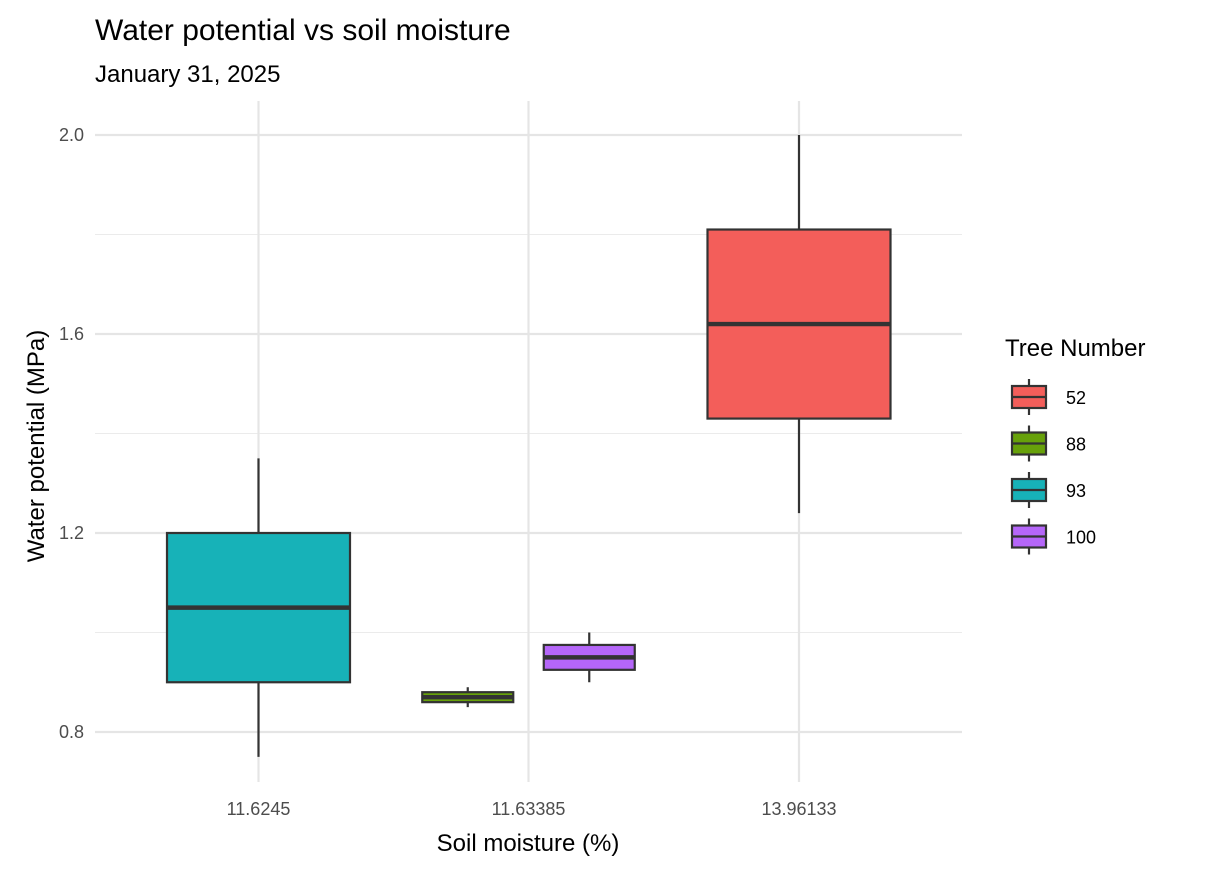 This screenshot has width=1208, height=872. What do you see at coordinates (528, 843) in the screenshot?
I see `x-axis-title: Soil moisture (%)` at bounding box center [528, 843].